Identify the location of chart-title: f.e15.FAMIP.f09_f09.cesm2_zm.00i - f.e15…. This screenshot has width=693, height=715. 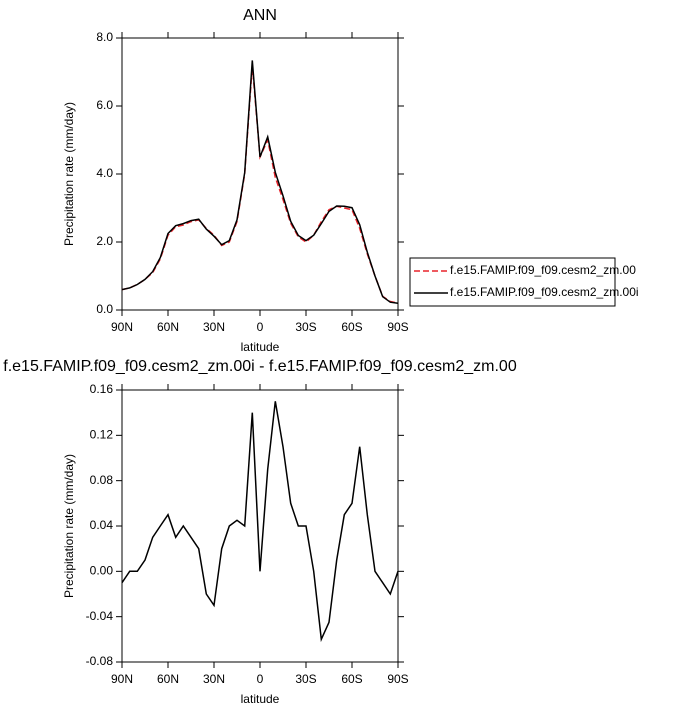
(260, 366).